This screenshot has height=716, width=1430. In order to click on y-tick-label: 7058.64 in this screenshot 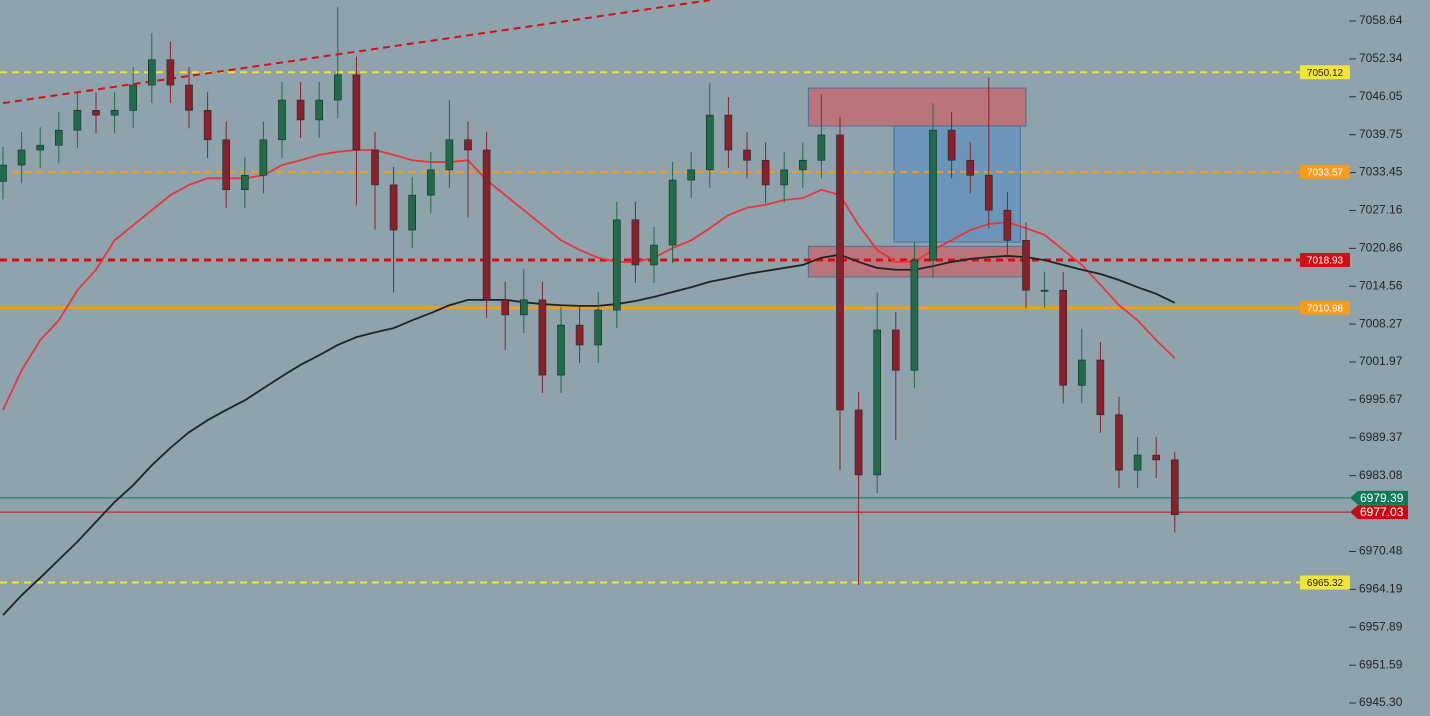, I will do `click(1381, 20)`.